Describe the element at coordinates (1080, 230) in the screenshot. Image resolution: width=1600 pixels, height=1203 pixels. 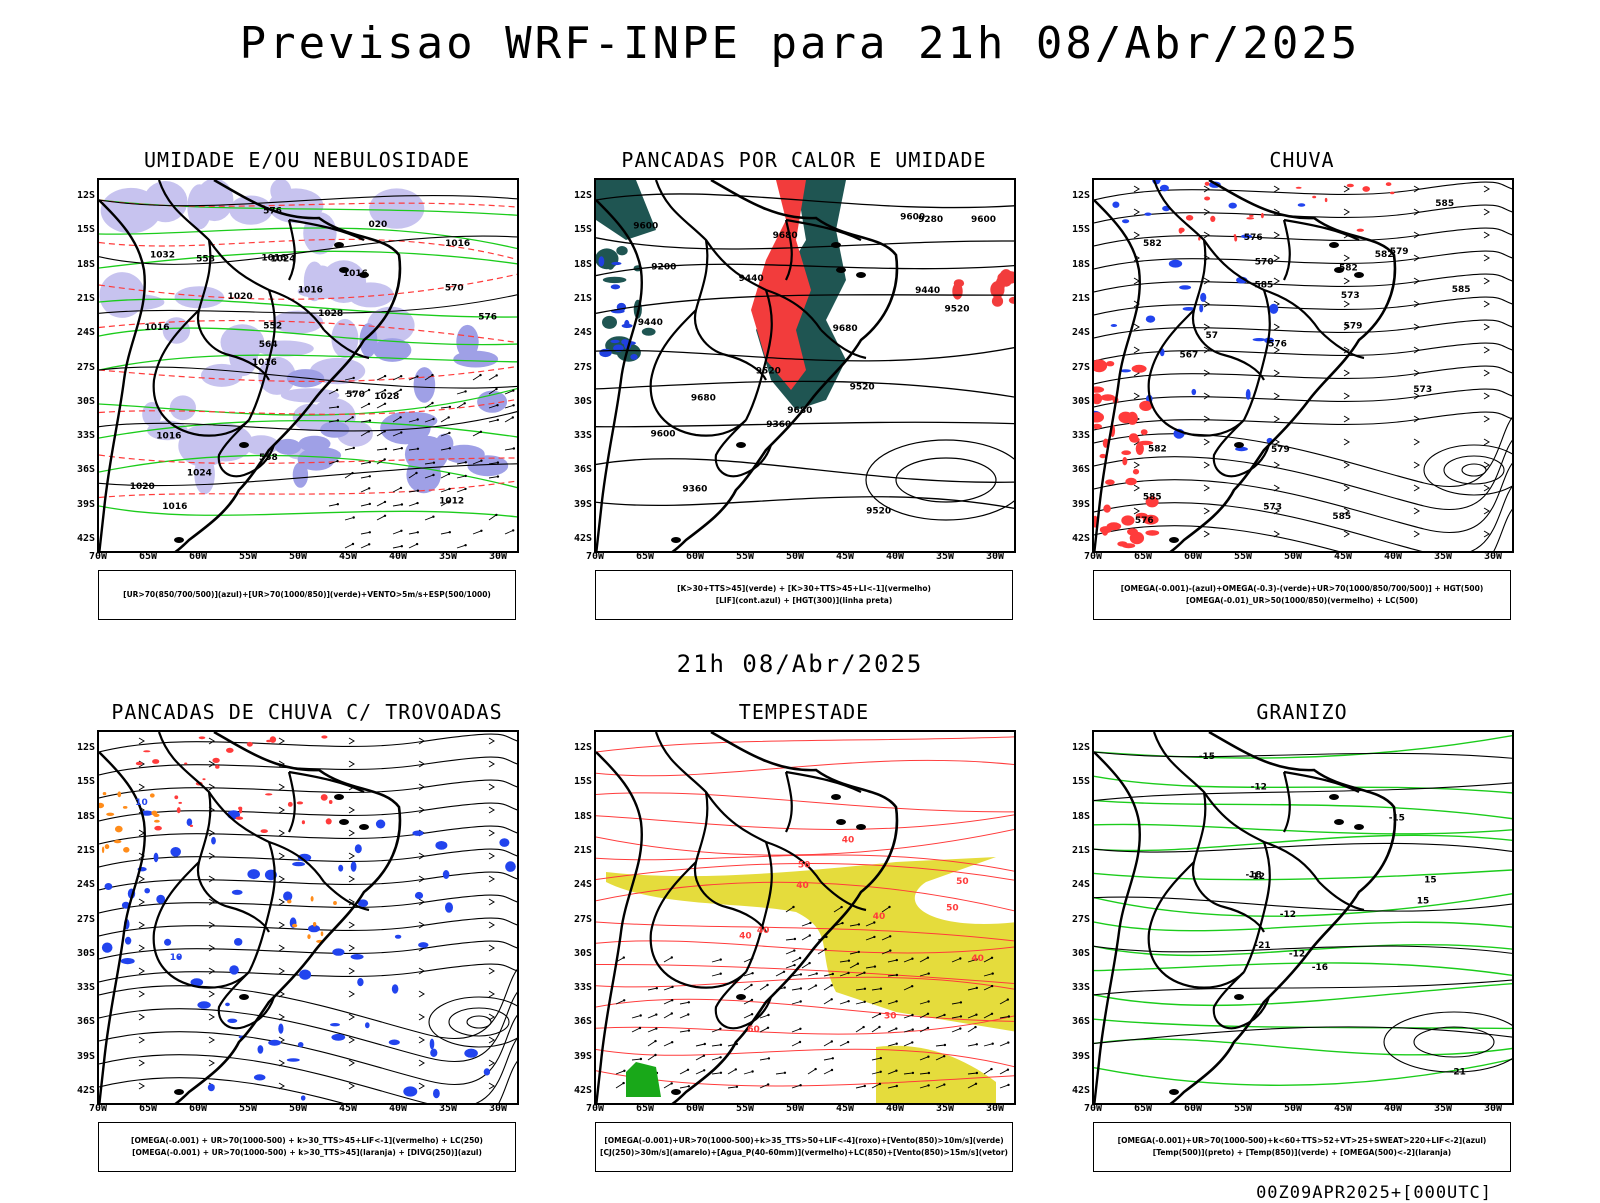
I see `latitude-label: 15S` at that location.